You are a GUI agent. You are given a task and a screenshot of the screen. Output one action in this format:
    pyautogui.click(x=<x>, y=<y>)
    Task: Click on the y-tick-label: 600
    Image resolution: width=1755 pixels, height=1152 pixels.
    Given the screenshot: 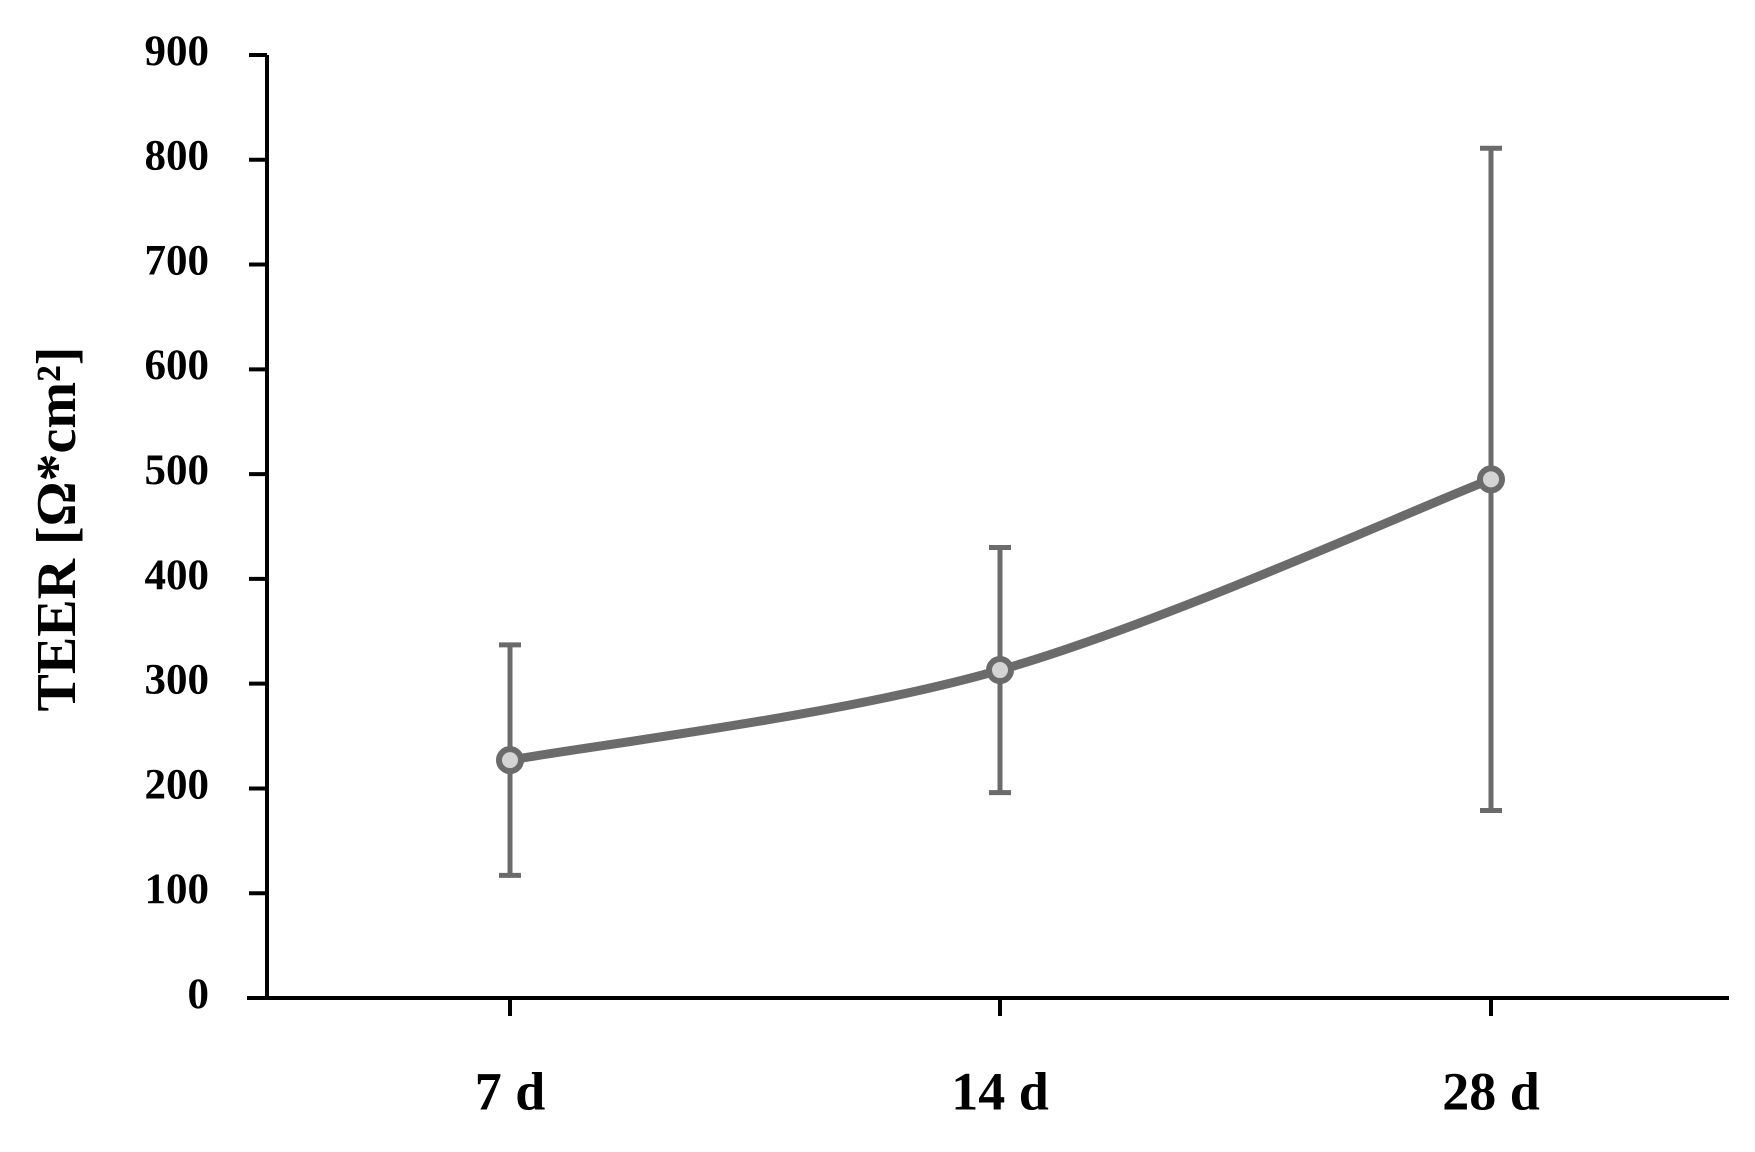 What is the action you would take?
    pyautogui.click(x=177, y=365)
    